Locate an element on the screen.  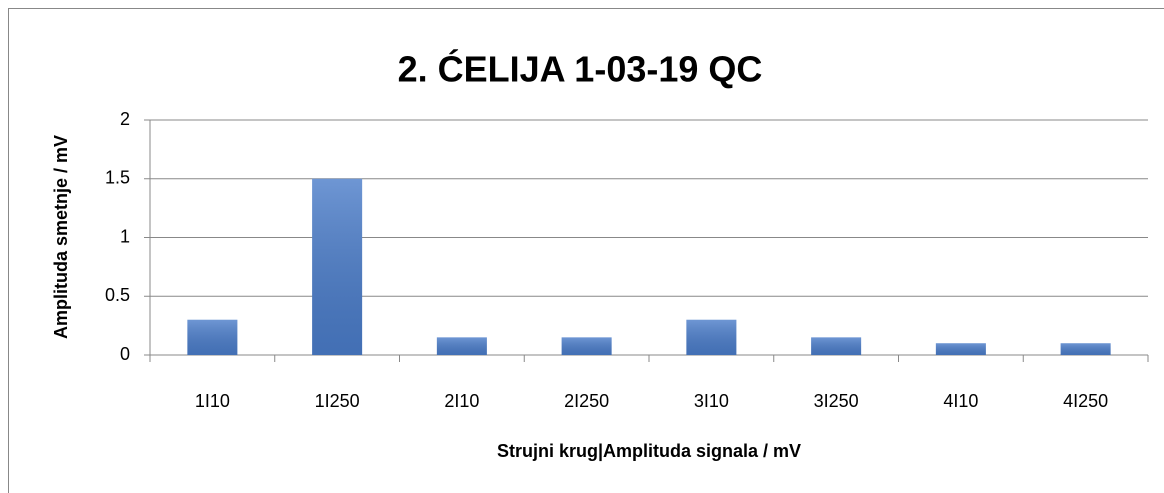
x-tick-label: 3I250 is located at coordinates (836, 401).